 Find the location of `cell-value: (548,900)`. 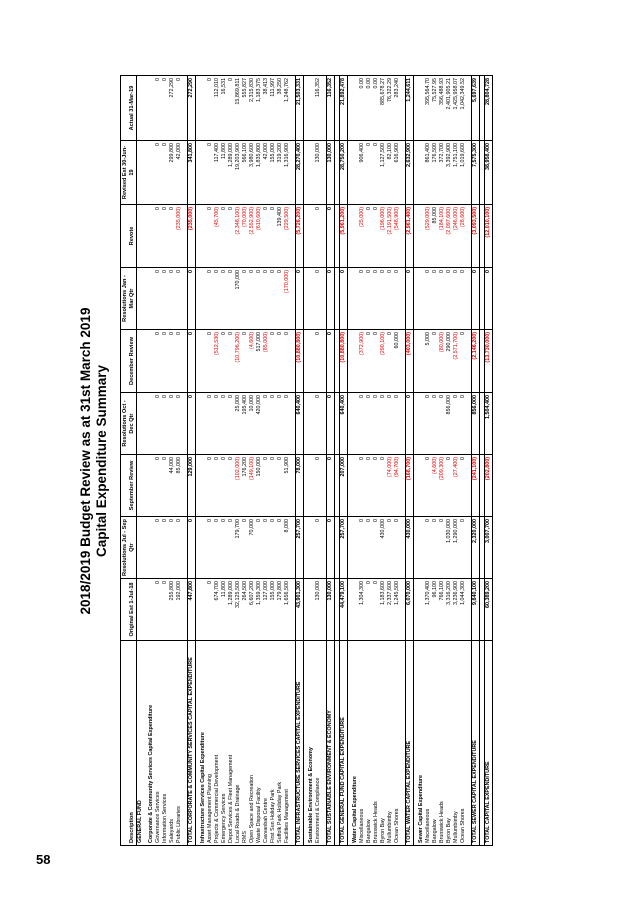

cell-value: (548,900) is located at coordinates (398, 236).